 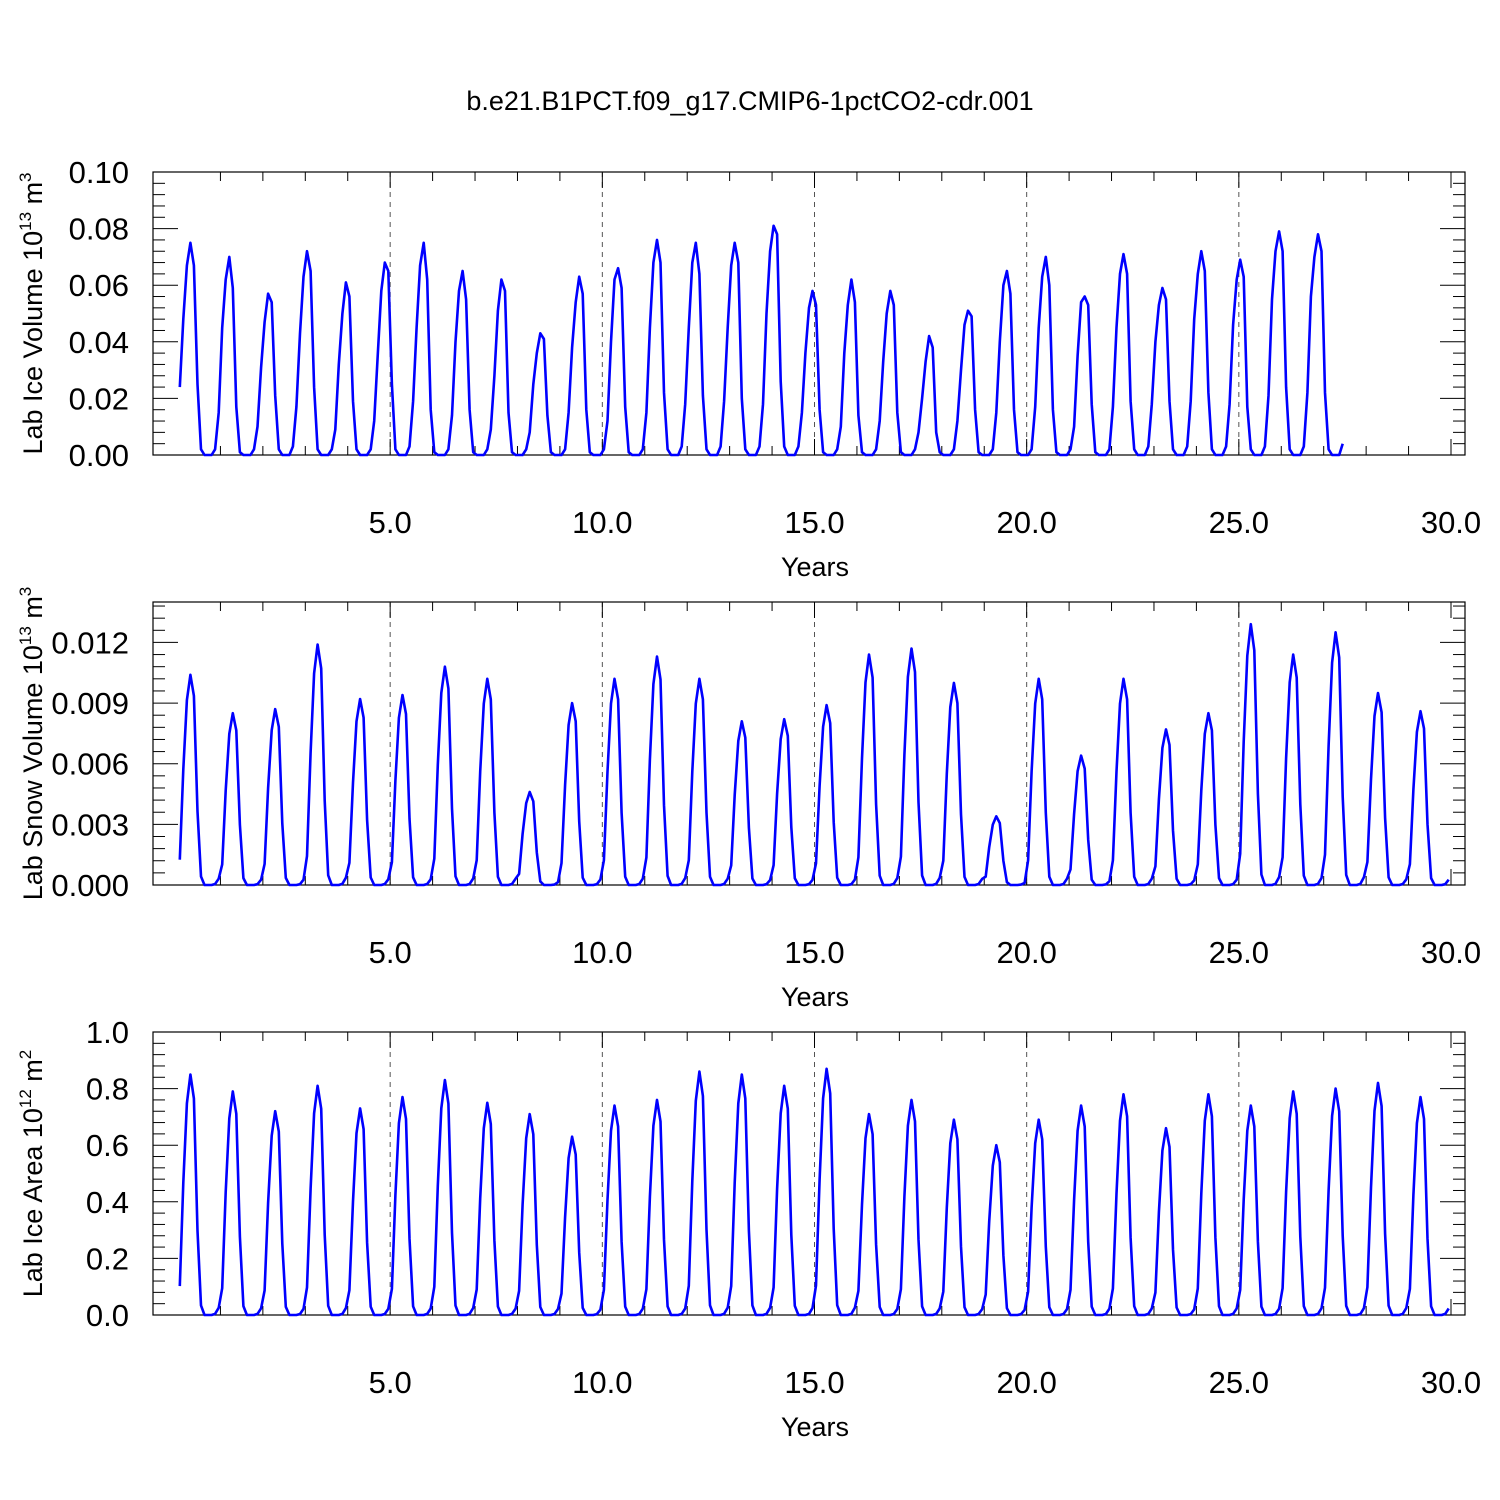 What do you see at coordinates (99, 398) in the screenshot?
I see `y-tick-label: 0.02` at bounding box center [99, 398].